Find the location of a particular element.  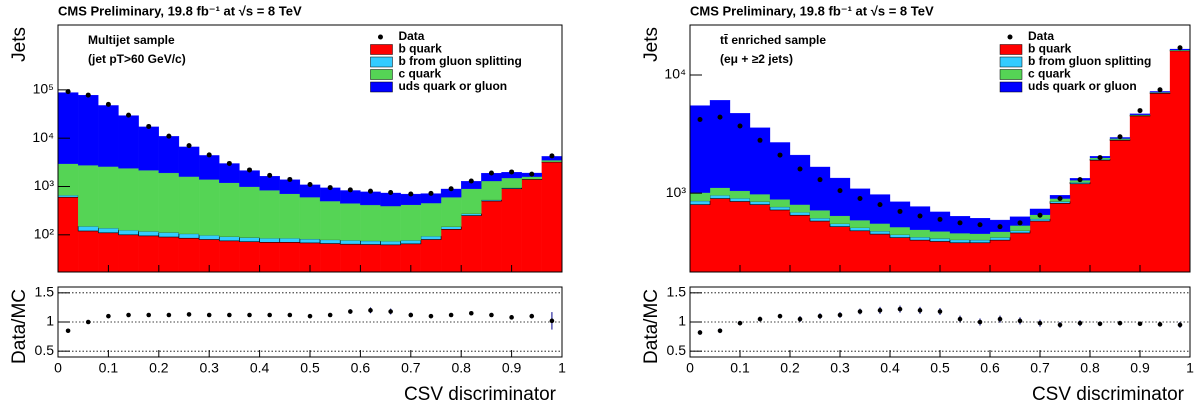

x-tick-label: 0.2 is located at coordinates (159, 368).